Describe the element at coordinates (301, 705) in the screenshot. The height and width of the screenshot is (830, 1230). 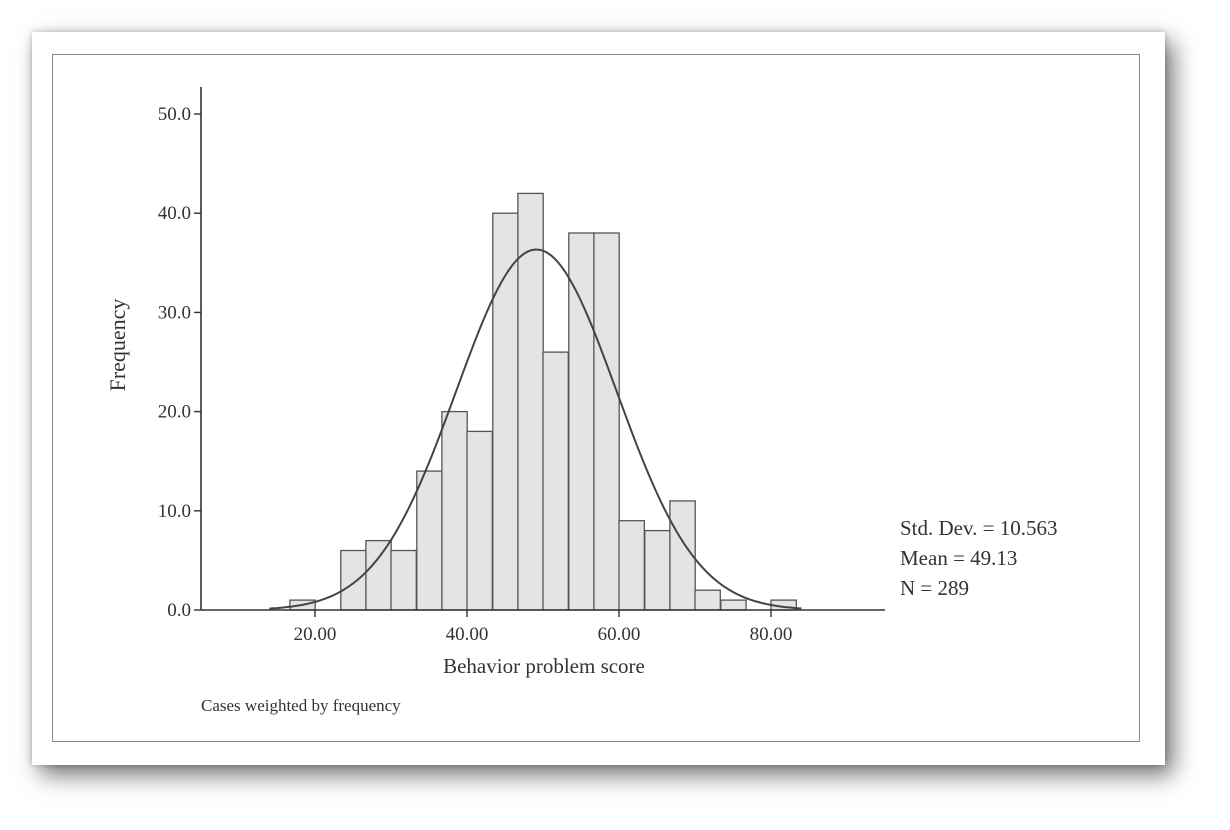
I see `weighting-note: Cases weighted by frequency` at that location.